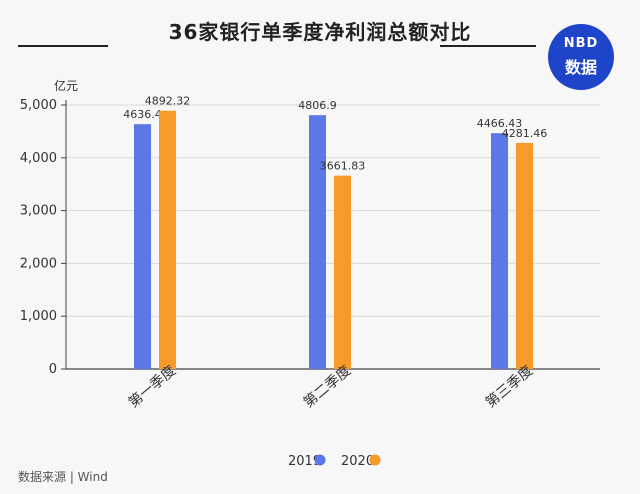  I want to click on logo-line-2: 数据, so click(580, 67).